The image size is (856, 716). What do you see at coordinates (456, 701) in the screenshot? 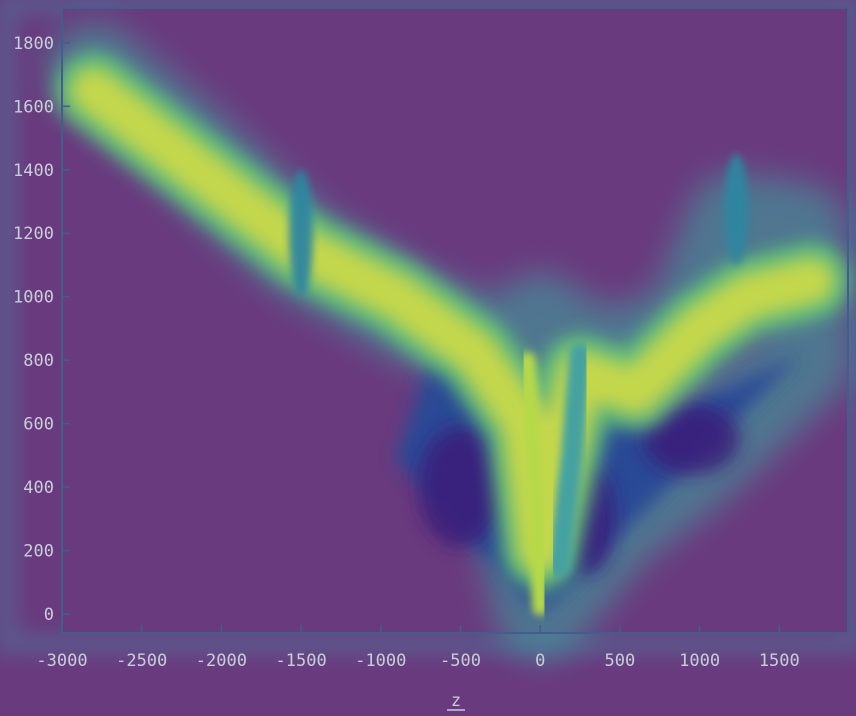
I see `x-axis-label: z` at bounding box center [456, 701].